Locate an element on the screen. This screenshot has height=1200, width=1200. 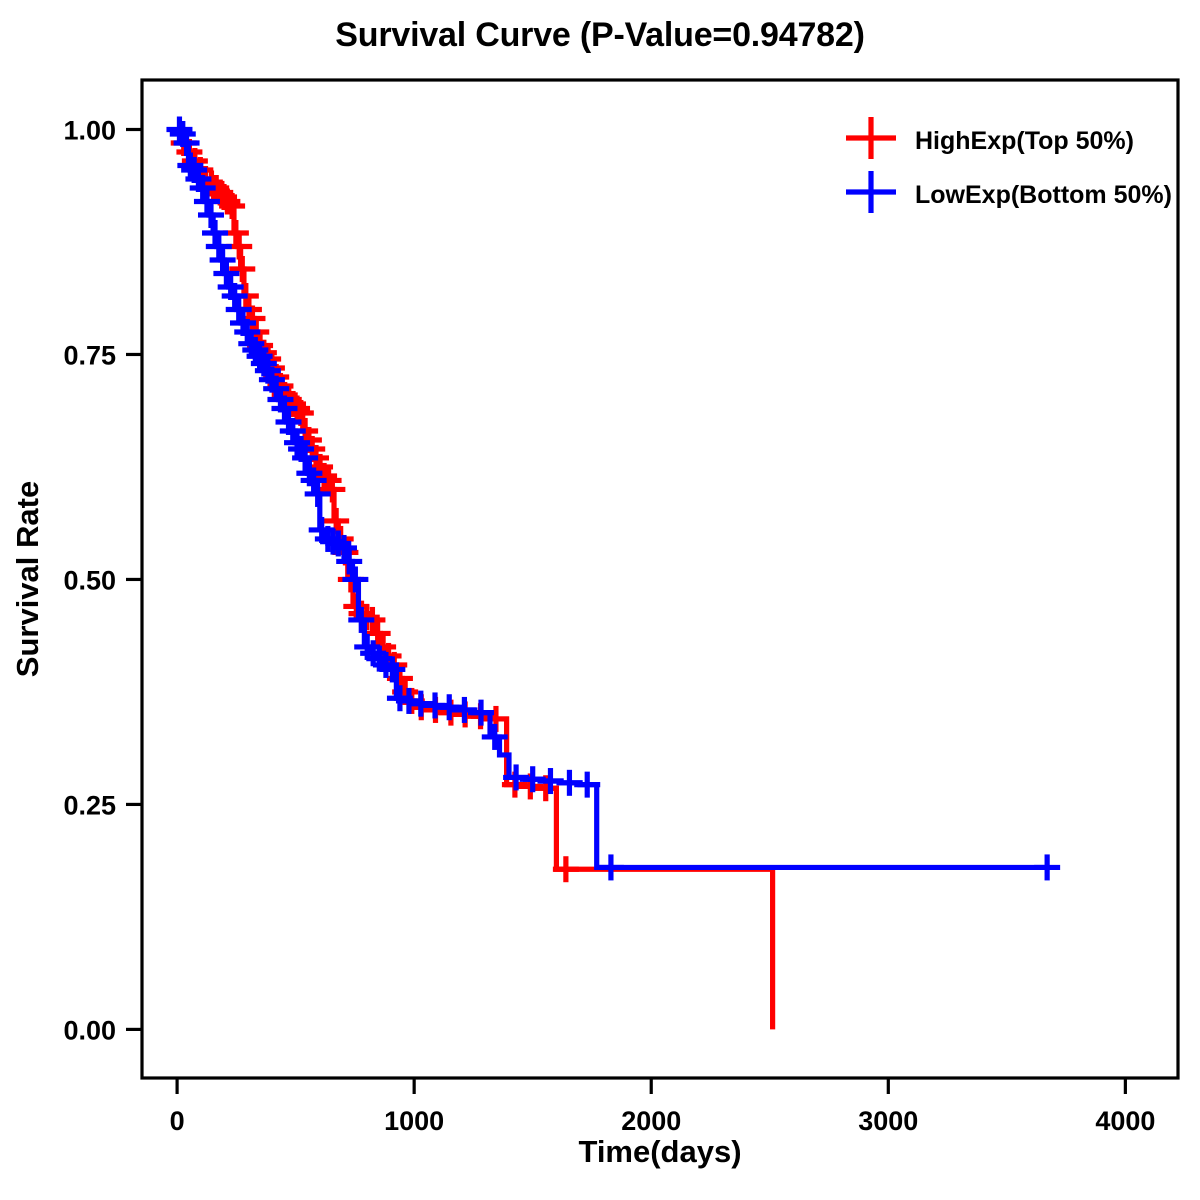
legend-item-high-exp: HighExp(Top 50%) is located at coordinates (990, 138).